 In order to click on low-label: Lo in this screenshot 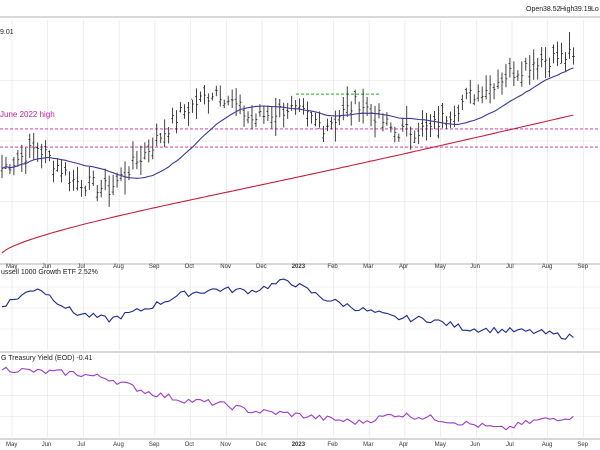, I will do `click(595, 9)`.